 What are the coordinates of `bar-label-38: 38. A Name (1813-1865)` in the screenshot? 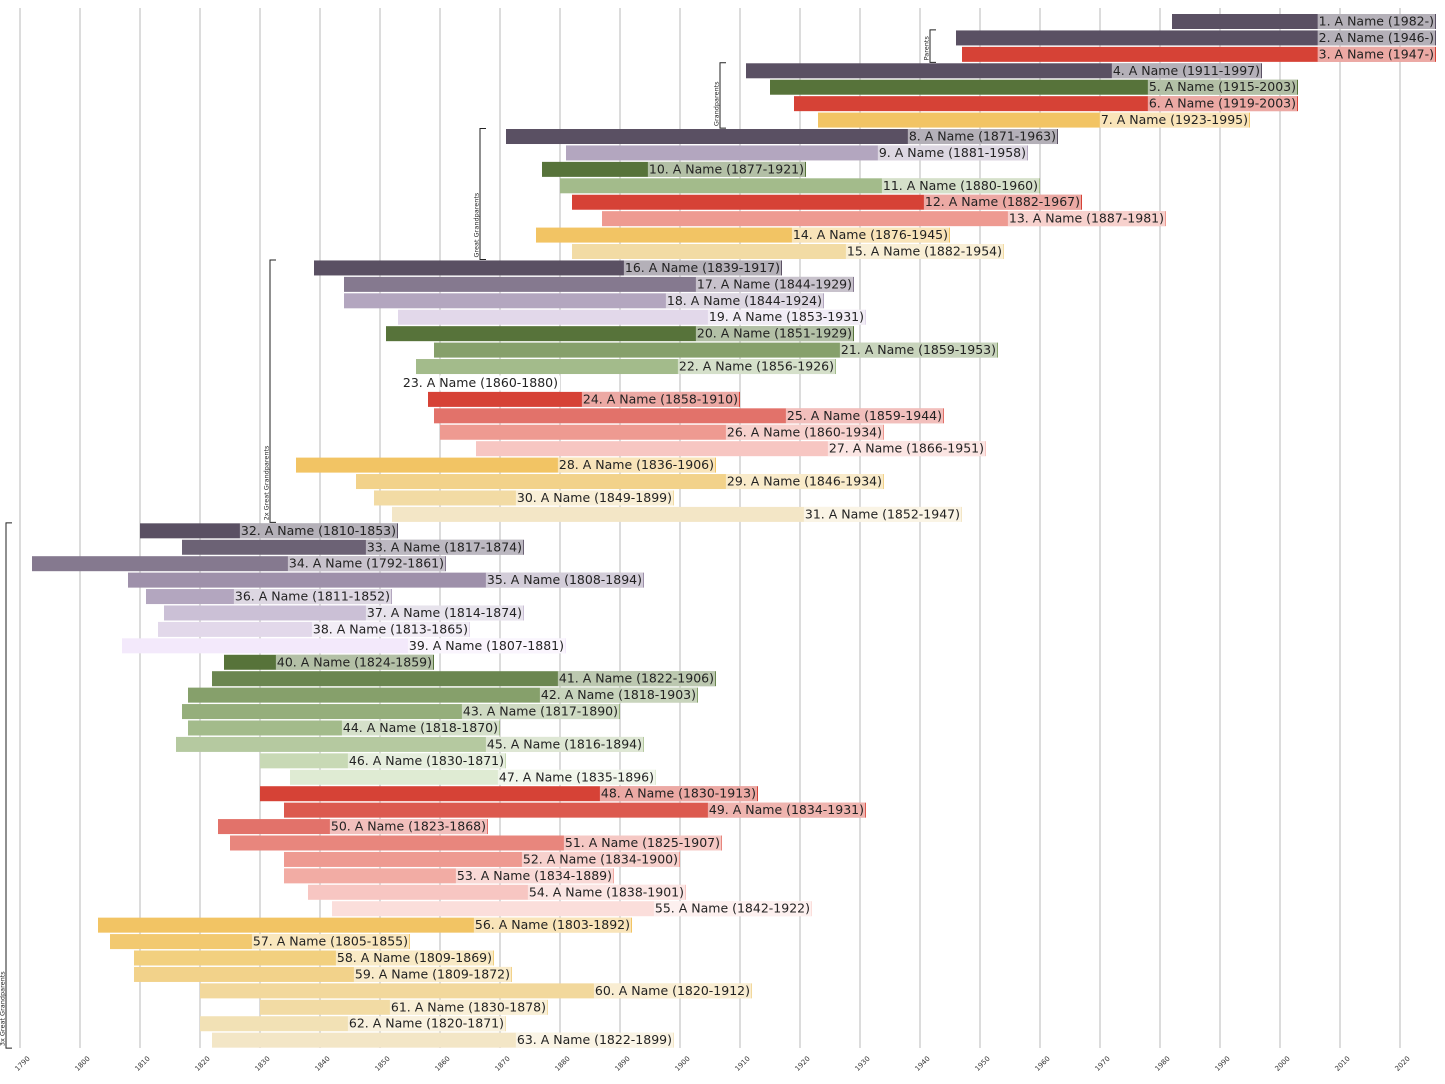 It's located at (390, 628).